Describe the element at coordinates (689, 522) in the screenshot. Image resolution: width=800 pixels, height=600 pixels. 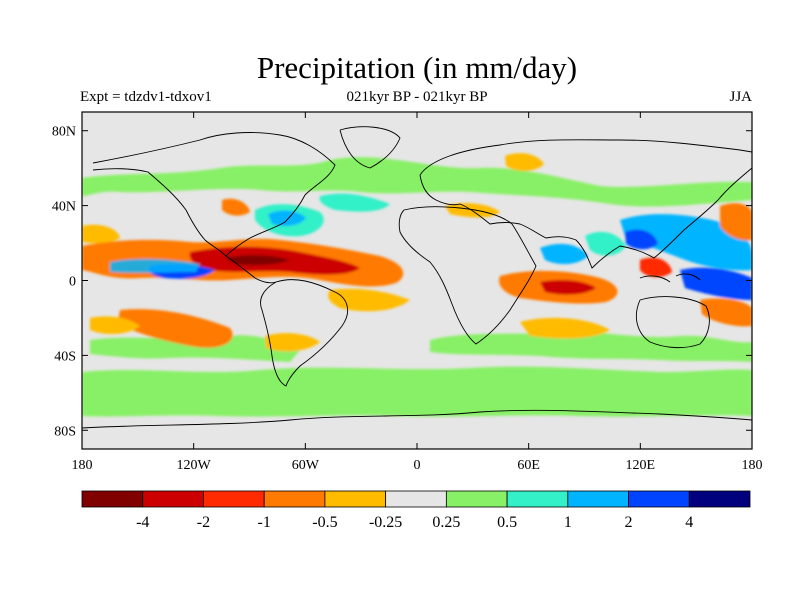
I see `colorbar-label: 4` at that location.